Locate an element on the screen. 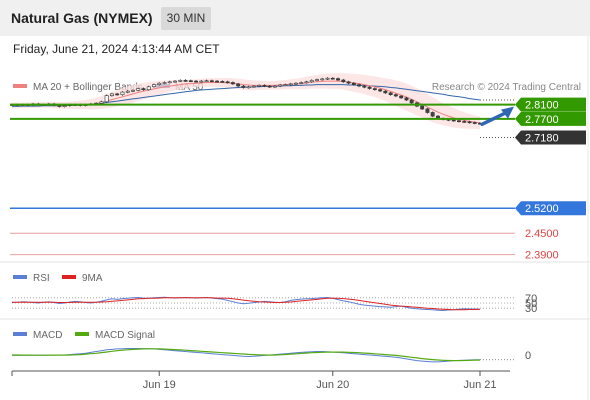 This screenshot has width=590, height=400. legend-swatch-rsi is located at coordinates (20, 277).